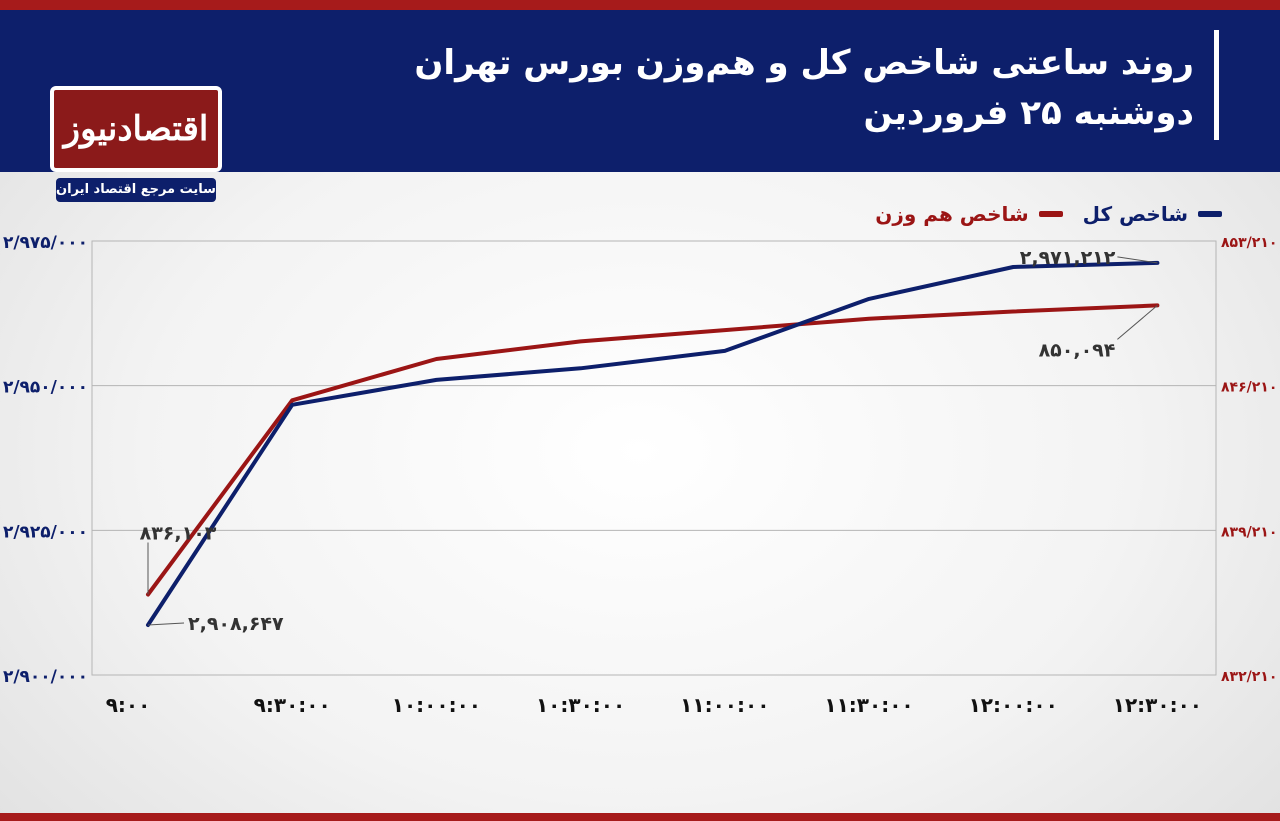  Describe the element at coordinates (1210, 214) in the screenshot. I see `legend-swatch-total` at that location.